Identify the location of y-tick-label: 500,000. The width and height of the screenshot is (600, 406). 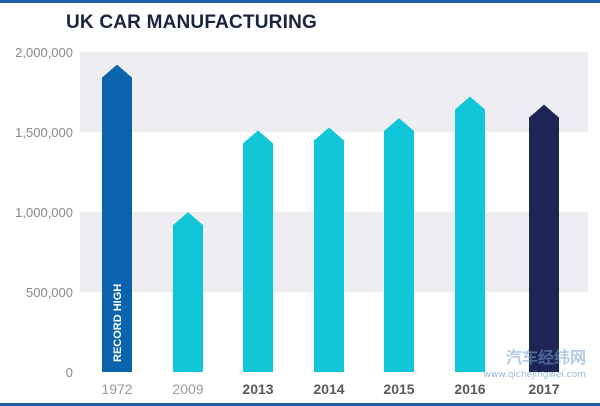
(49, 292).